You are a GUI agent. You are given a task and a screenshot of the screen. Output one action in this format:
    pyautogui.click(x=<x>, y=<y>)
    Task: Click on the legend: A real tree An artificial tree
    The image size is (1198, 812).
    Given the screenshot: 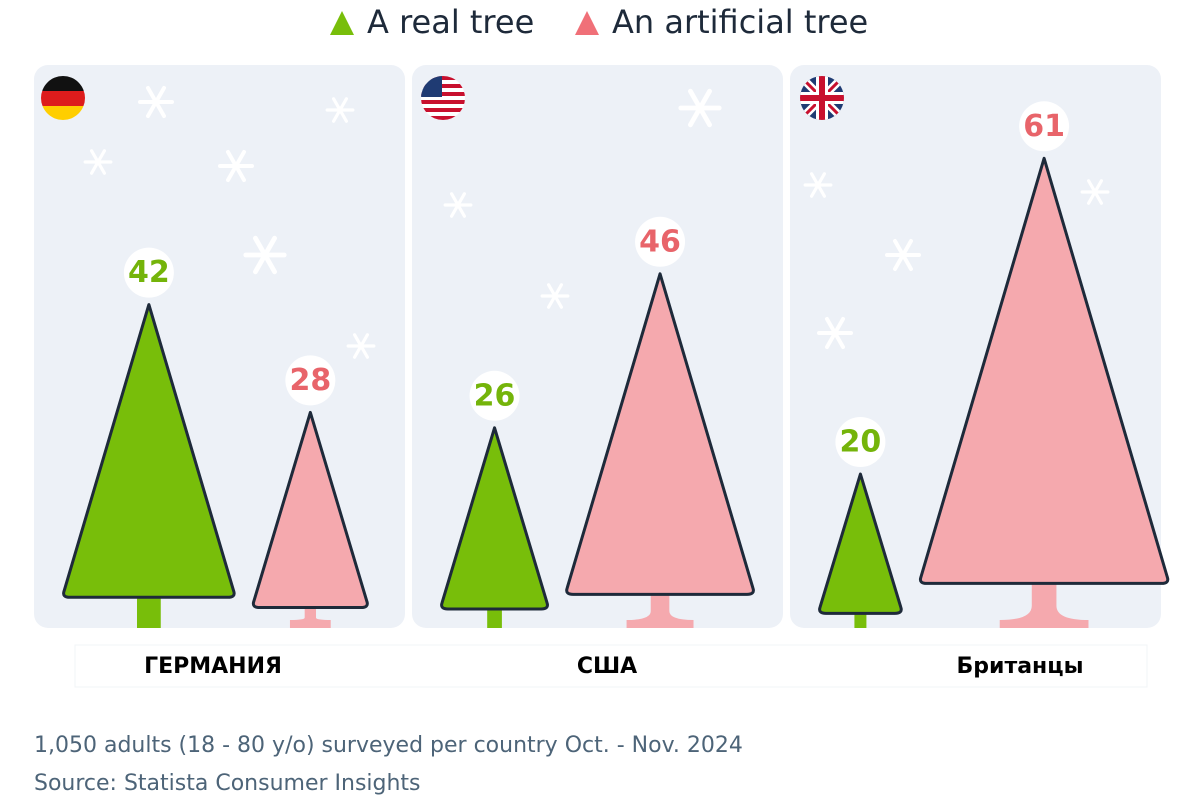 What is the action you would take?
    pyautogui.click(x=599, y=22)
    